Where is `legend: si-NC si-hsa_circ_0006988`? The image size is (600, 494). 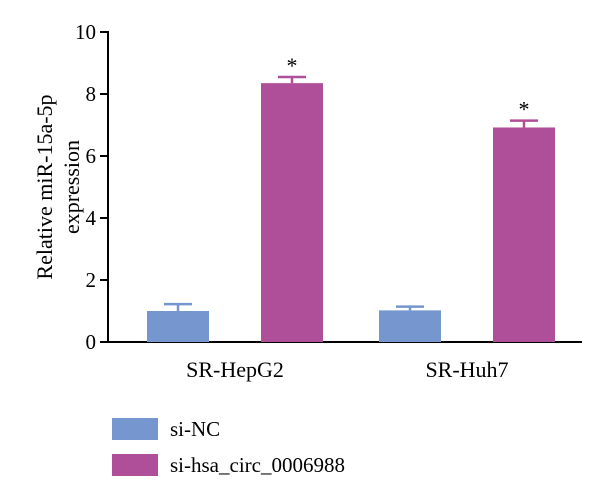
legend: si-NC si-hsa_circ_0006988 is located at coordinates (228, 447).